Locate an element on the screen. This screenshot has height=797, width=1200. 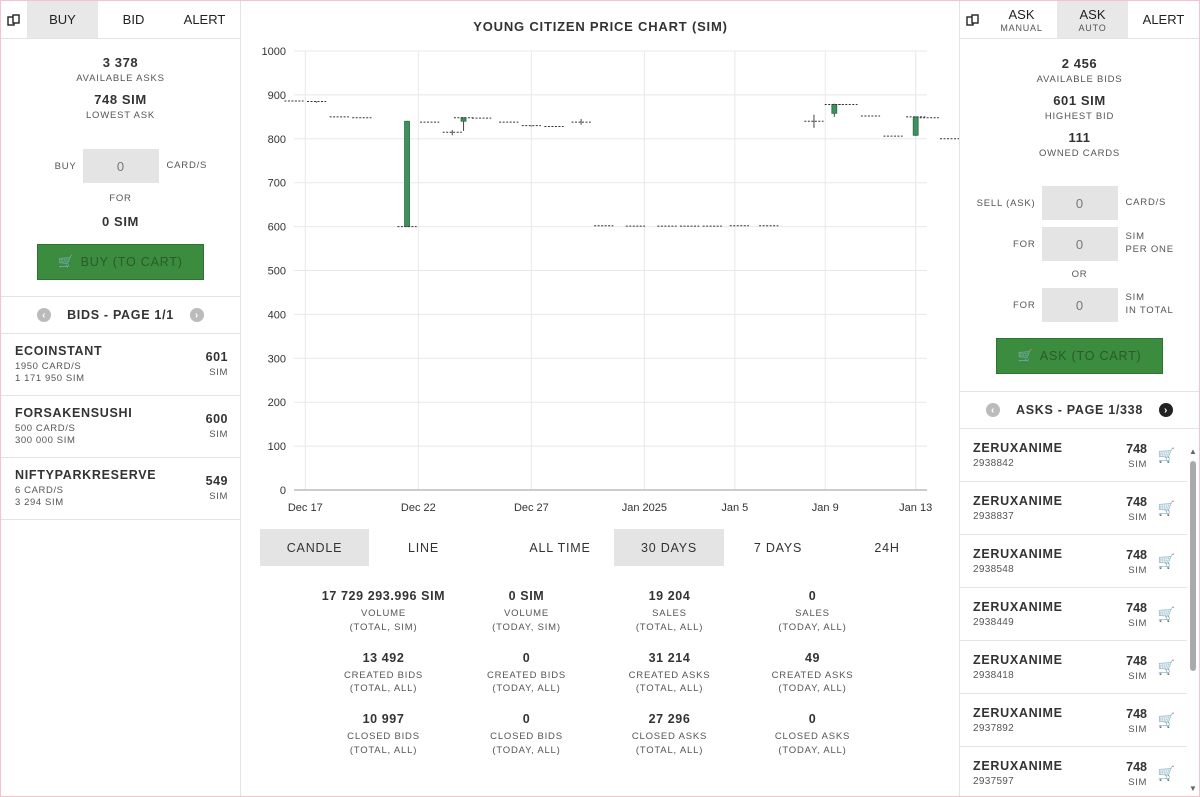
buy-to-cart-button: 🛒 BUY (TO CART) is located at coordinates (120, 262).